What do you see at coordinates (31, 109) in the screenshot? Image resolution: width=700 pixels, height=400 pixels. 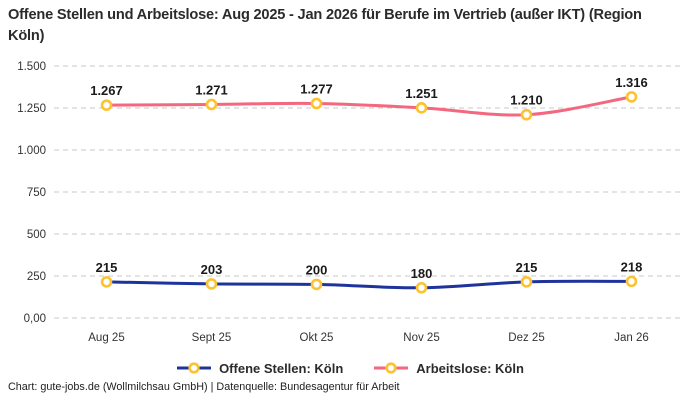 I see `y-tick-label: 1.250` at bounding box center [31, 109].